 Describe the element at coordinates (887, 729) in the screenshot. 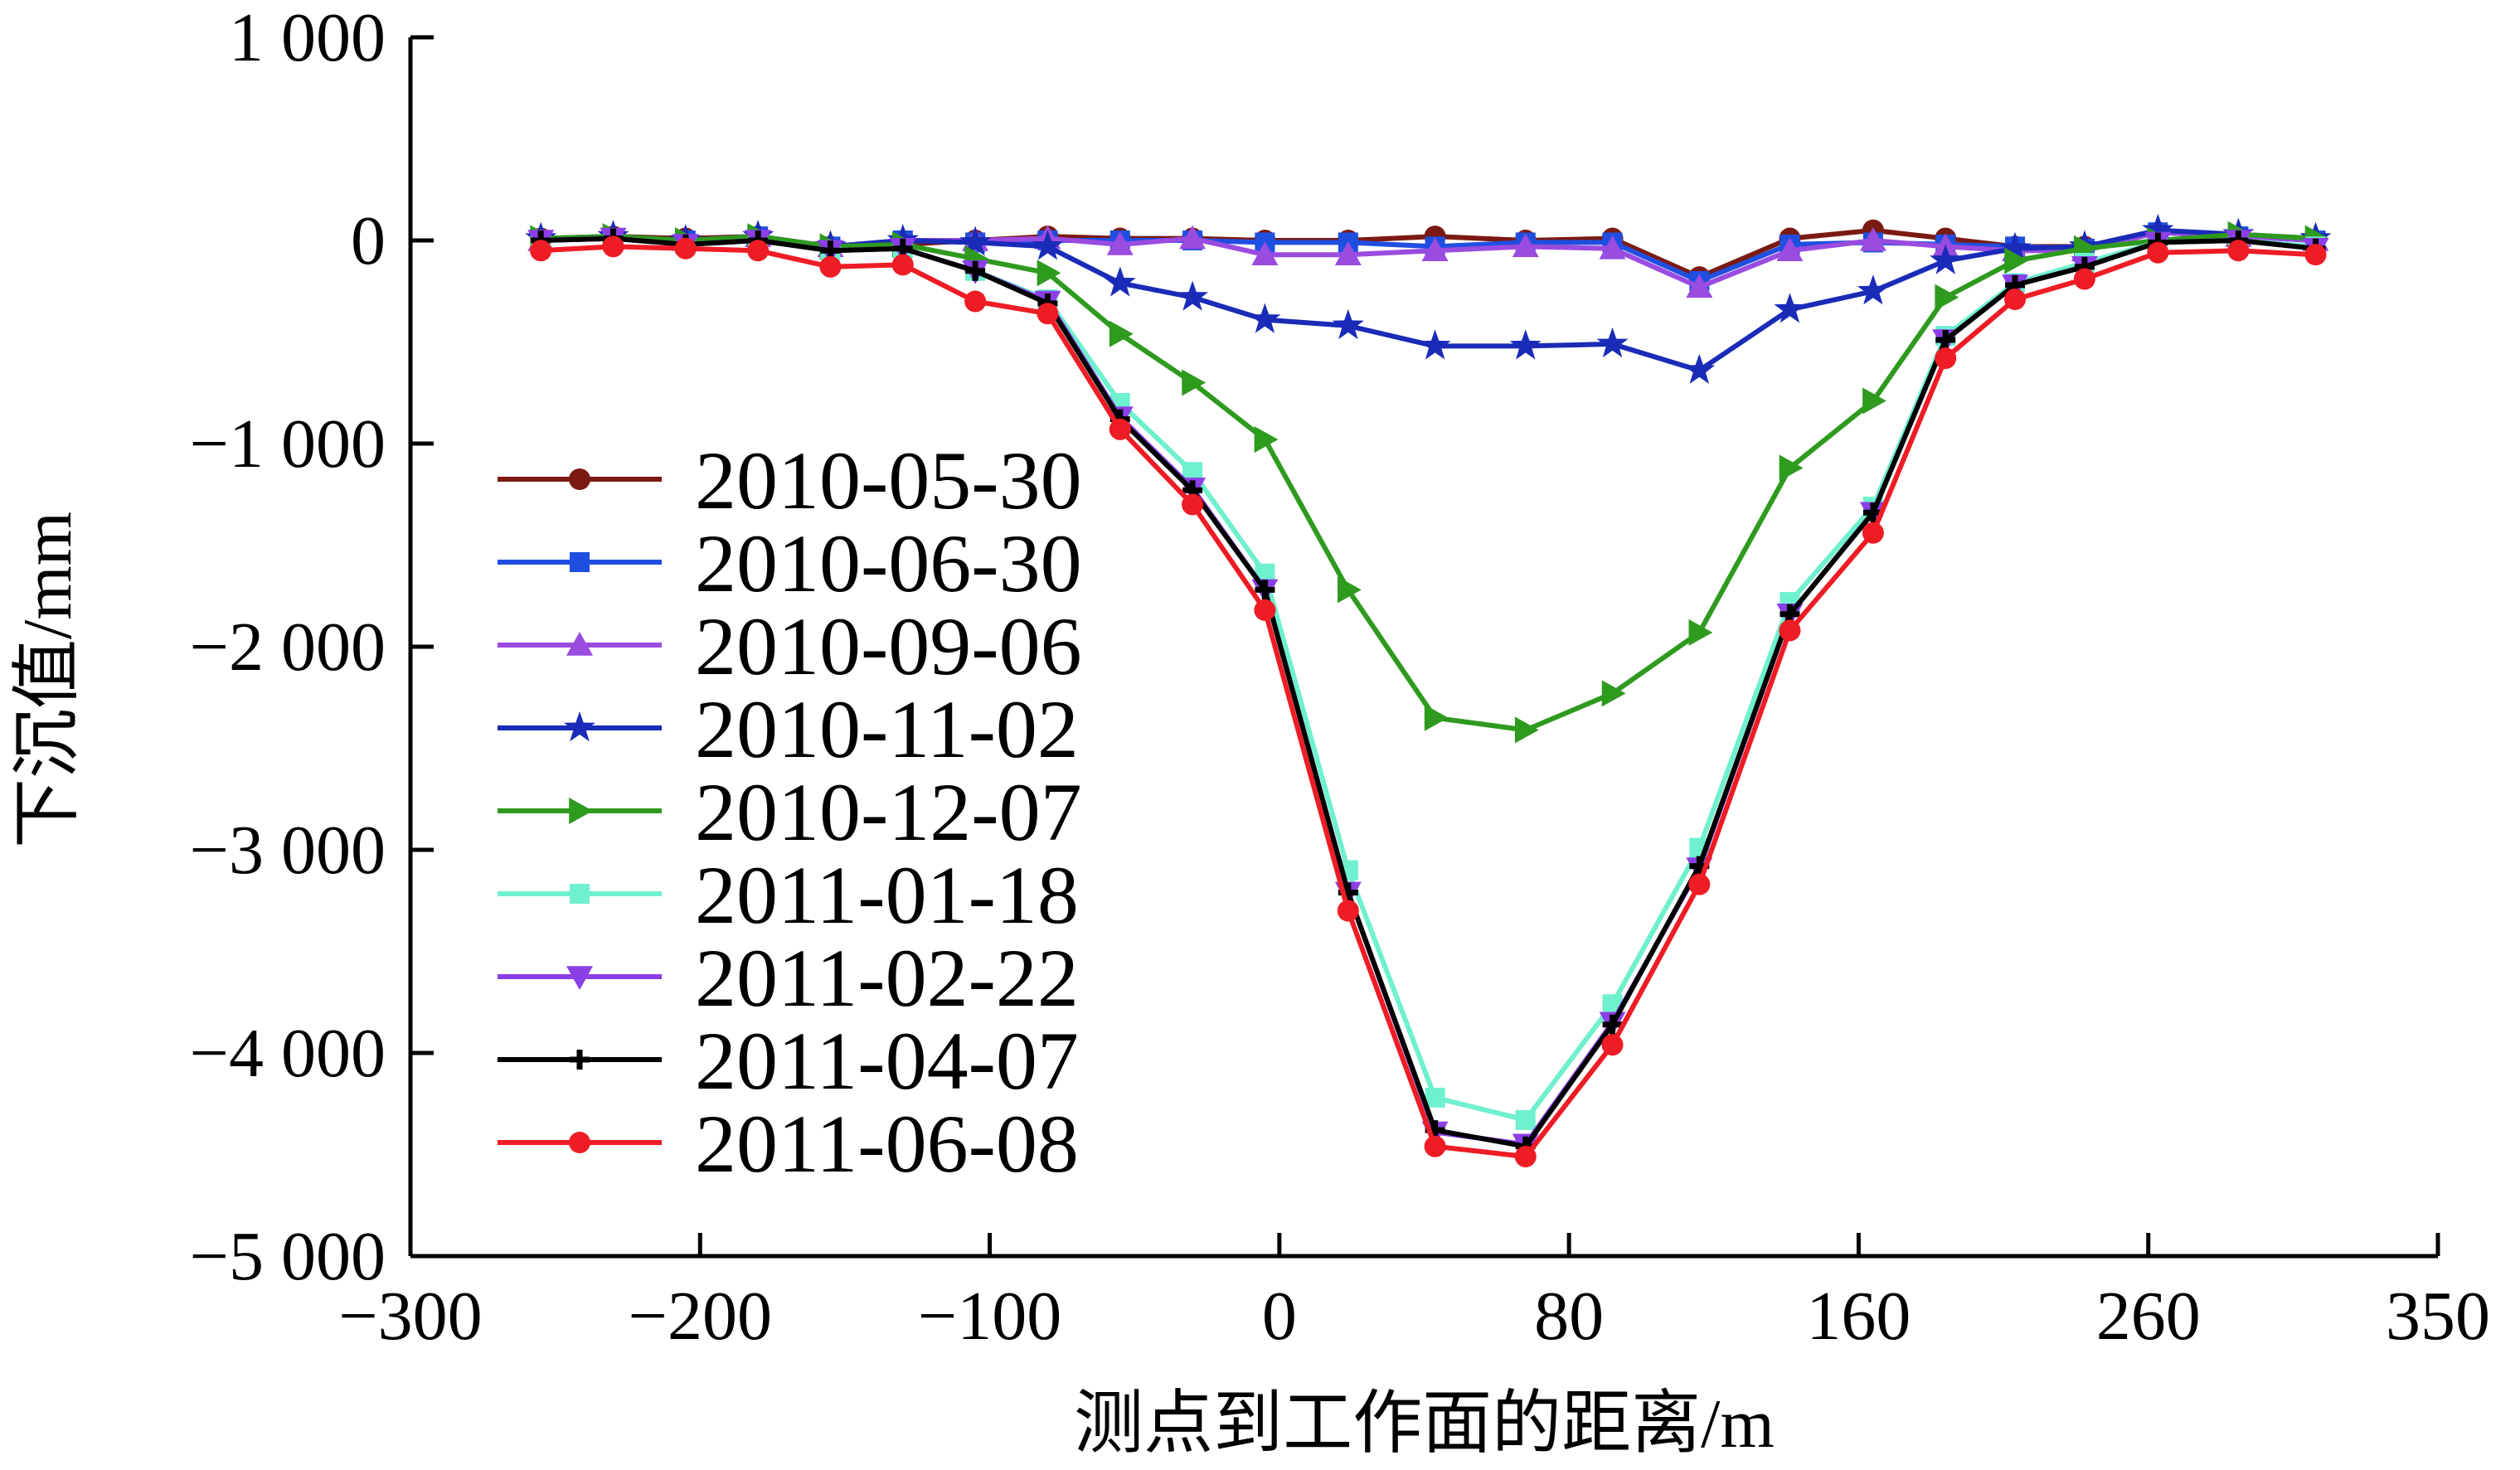

I see `legend-label: 2010-11-02` at that location.